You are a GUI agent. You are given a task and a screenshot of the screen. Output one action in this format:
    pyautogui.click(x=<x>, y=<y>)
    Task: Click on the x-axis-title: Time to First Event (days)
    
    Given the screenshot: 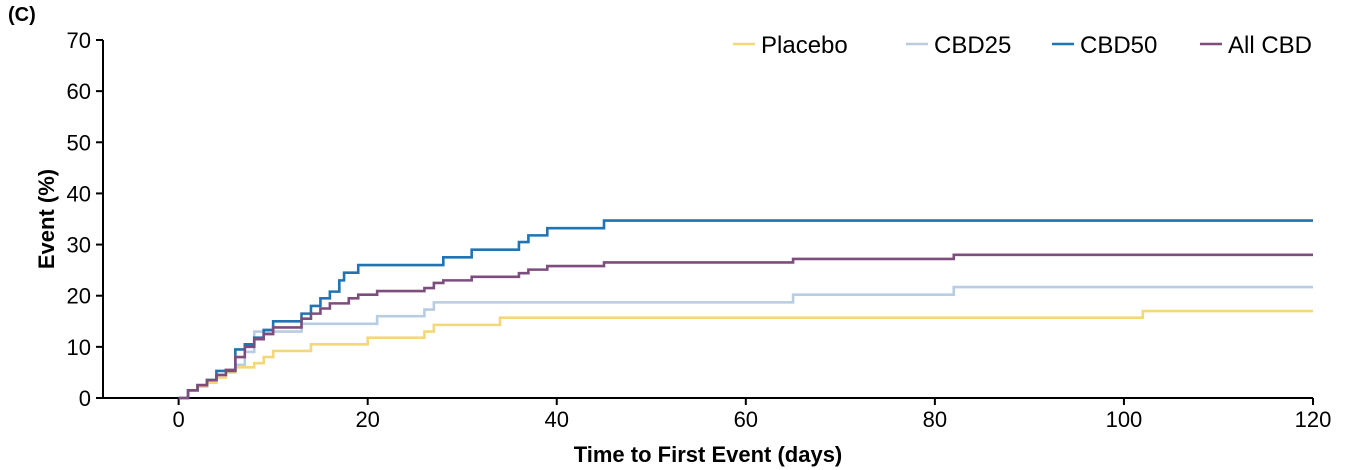 What is the action you would take?
    pyautogui.click(x=708, y=454)
    